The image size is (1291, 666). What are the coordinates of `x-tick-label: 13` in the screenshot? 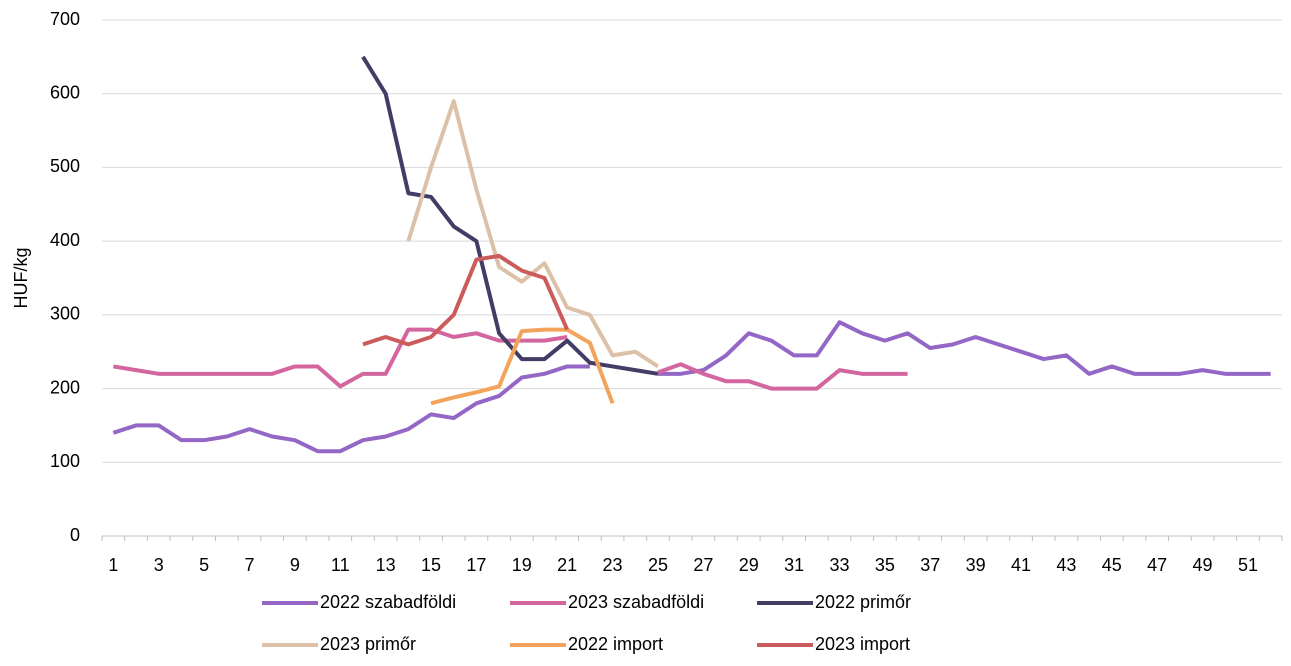 It's located at (386, 565).